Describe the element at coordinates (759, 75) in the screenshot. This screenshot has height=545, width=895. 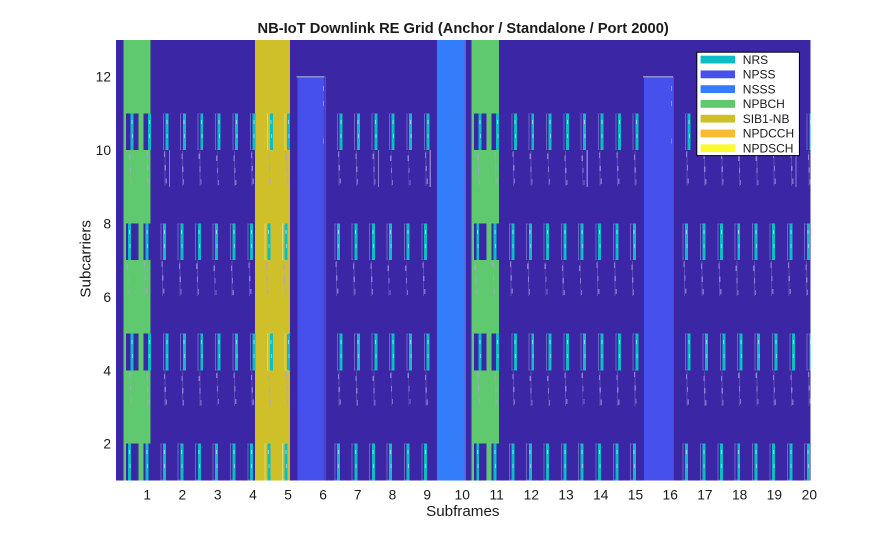
I see `svg-text: NPSS` at that location.